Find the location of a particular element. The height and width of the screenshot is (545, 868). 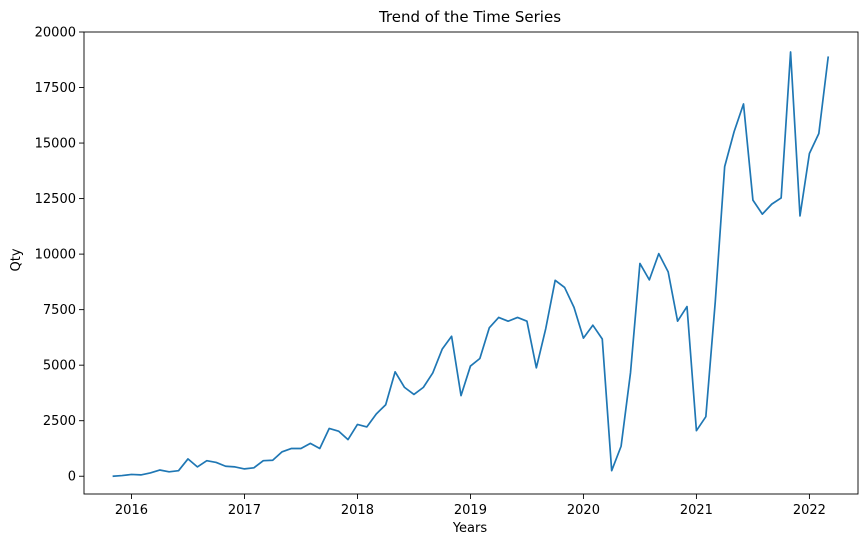

y-tick-label: 20000 is located at coordinates (55, 33).